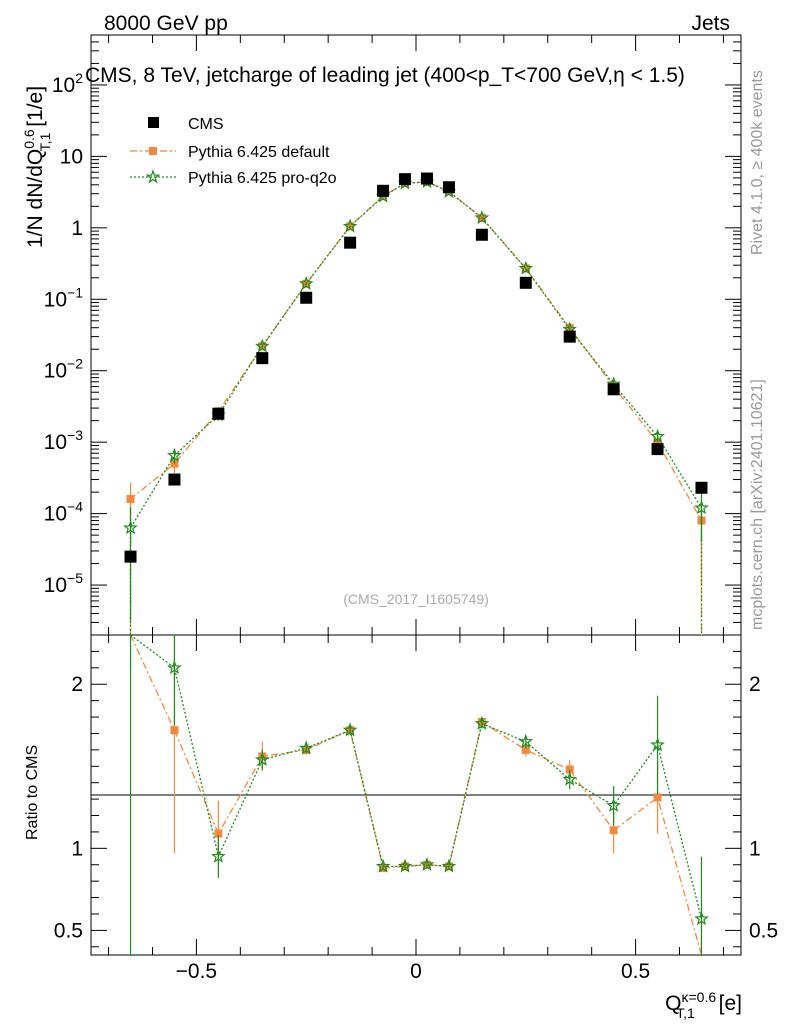 The image size is (786, 1029). What do you see at coordinates (32, 792) in the screenshot?
I see `ratio-y-axis-label: Ratio to CMS` at bounding box center [32, 792].